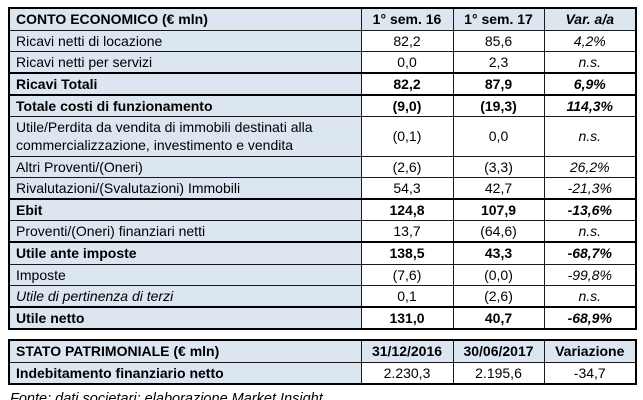  I want to click on row-label: Altri Proventi/(Oneri), so click(185, 166).